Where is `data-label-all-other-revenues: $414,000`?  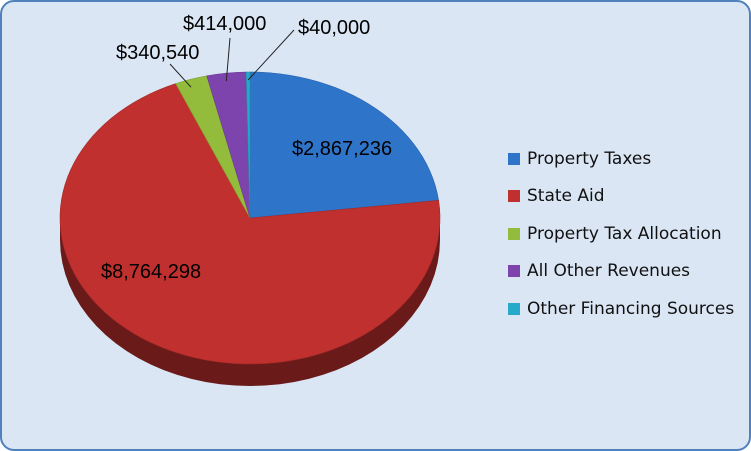 data-label-all-other-revenues: $414,000 is located at coordinates (225, 24).